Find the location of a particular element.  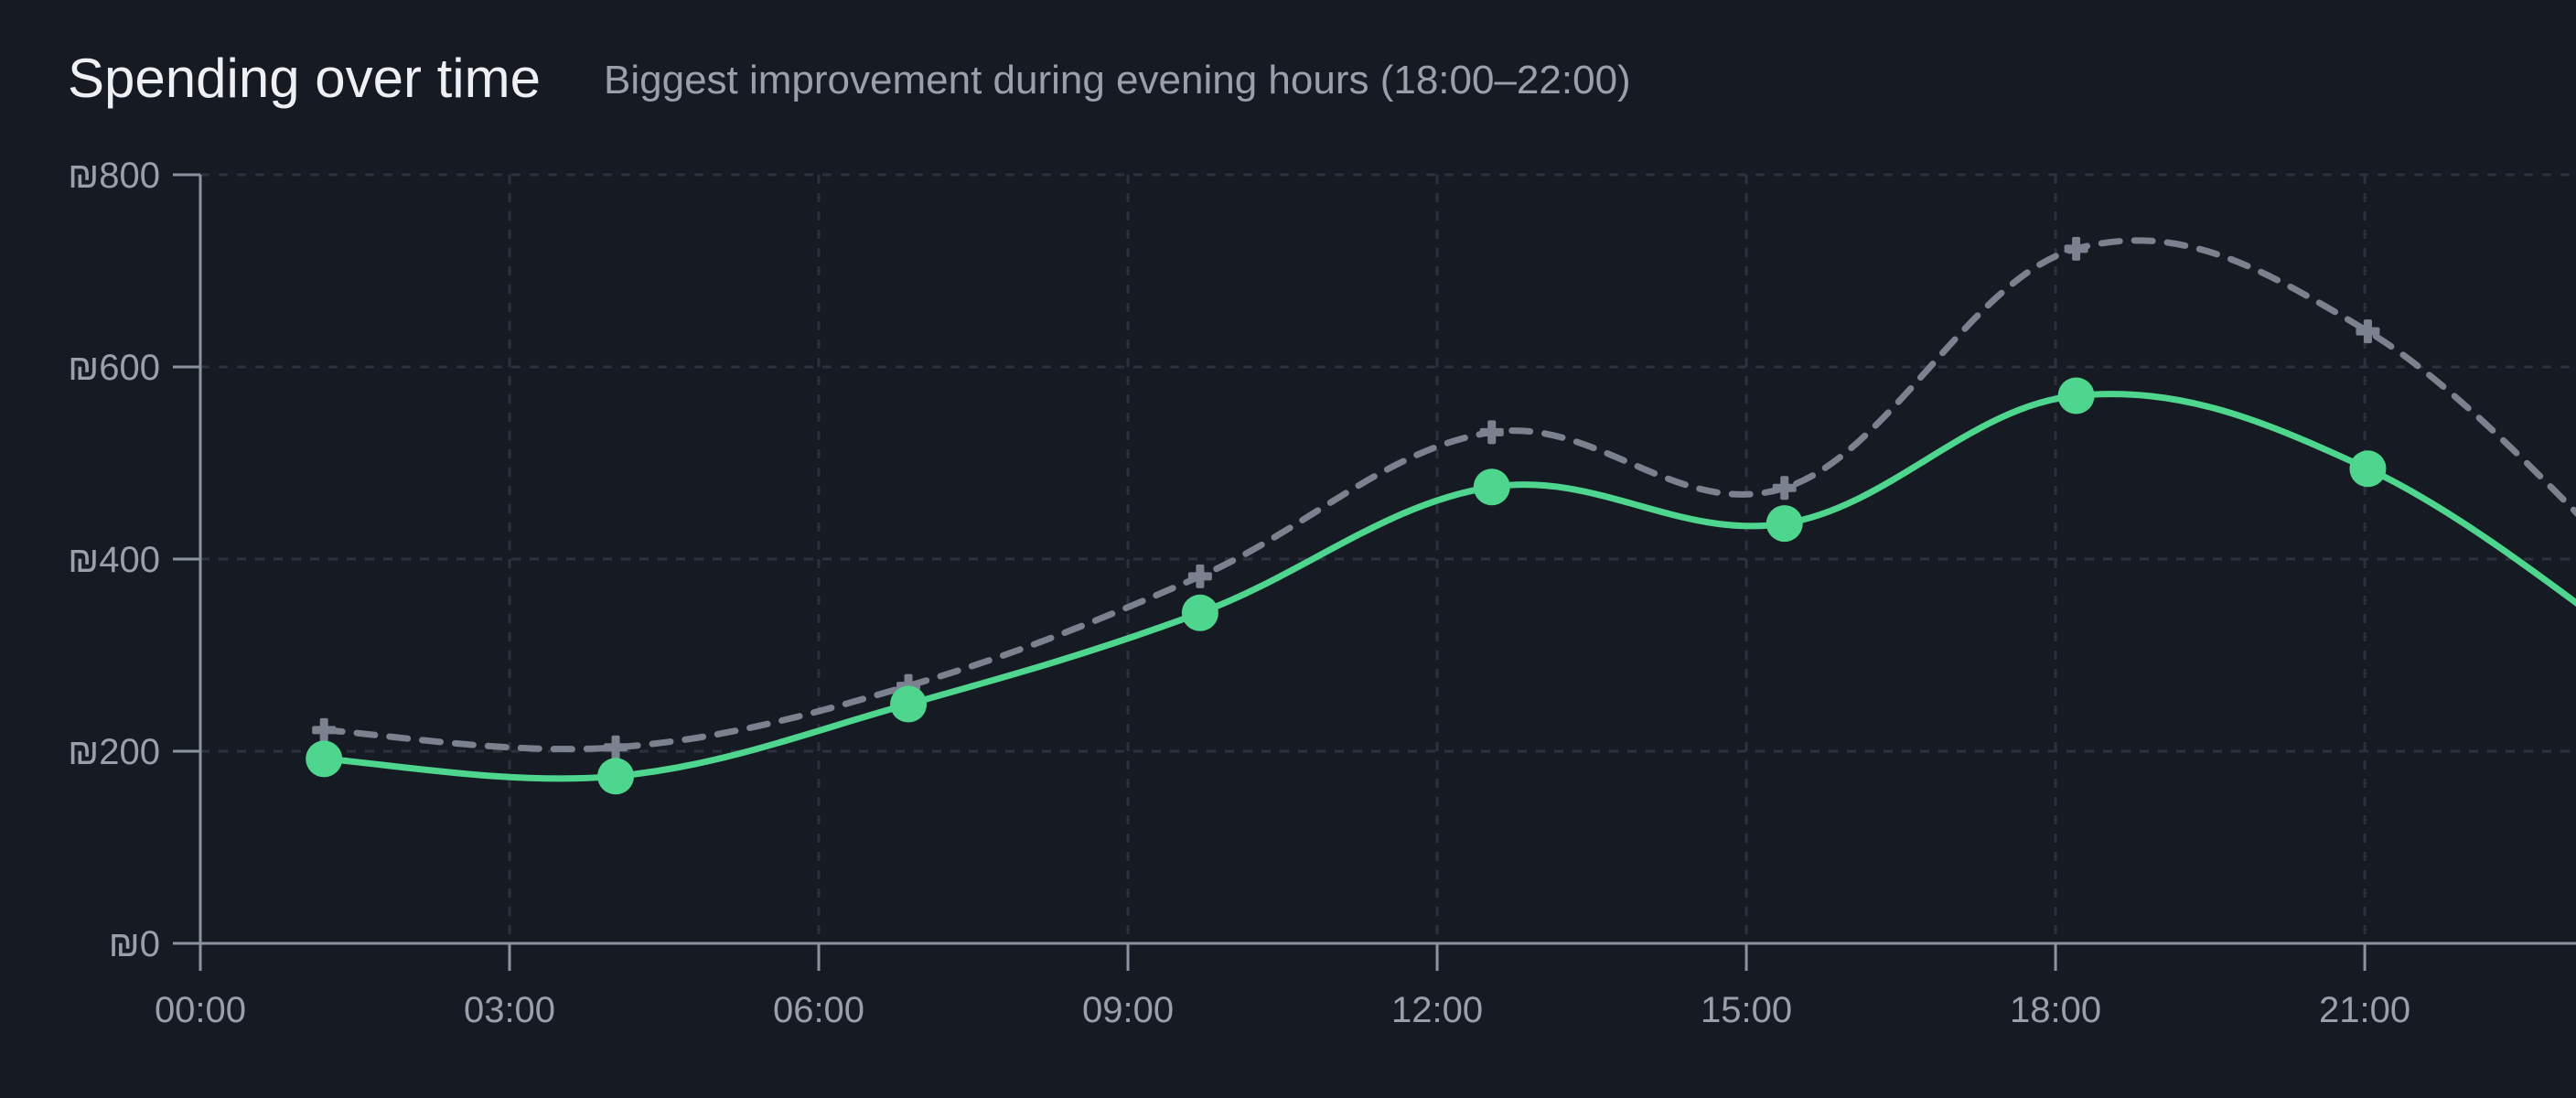

y-tick-label: ₪0 is located at coordinates (135, 944).